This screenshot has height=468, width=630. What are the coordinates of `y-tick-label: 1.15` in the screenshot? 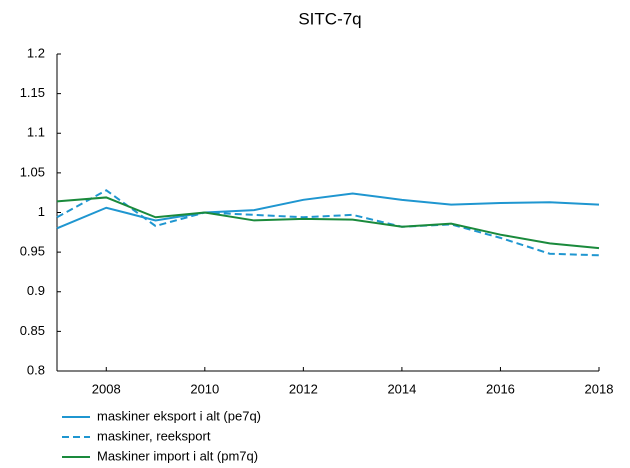 It's located at (32, 92).